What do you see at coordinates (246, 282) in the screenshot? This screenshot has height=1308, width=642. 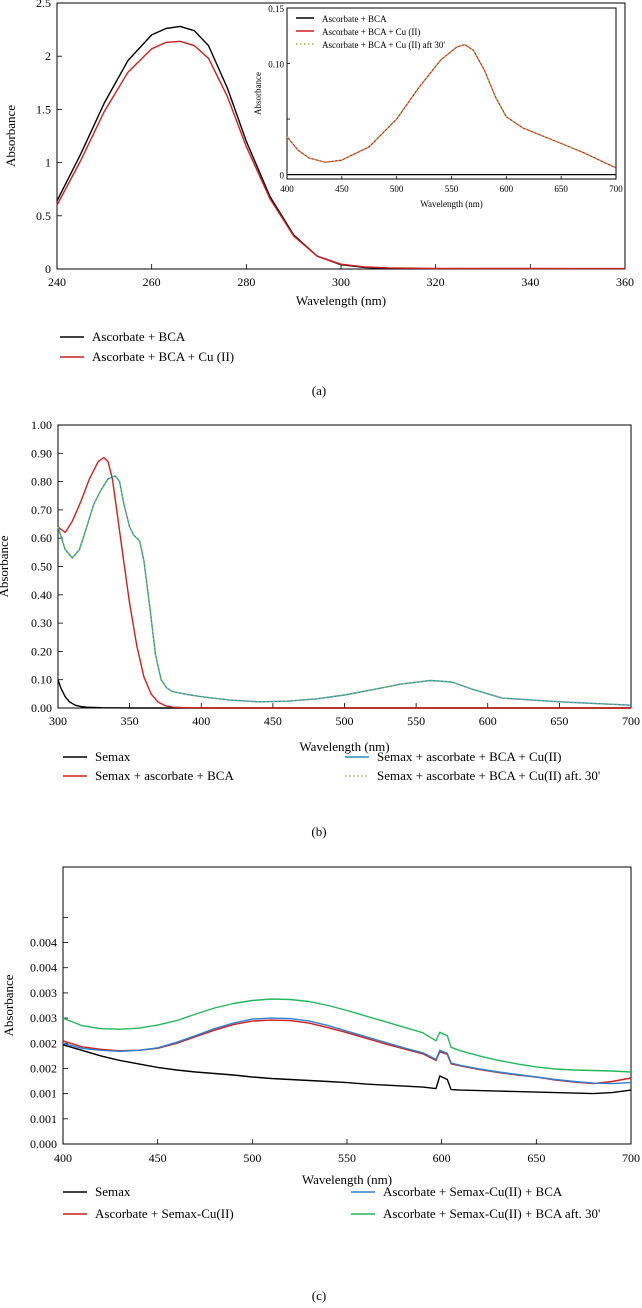 I see `a-x-tick-label: 280` at bounding box center [246, 282].